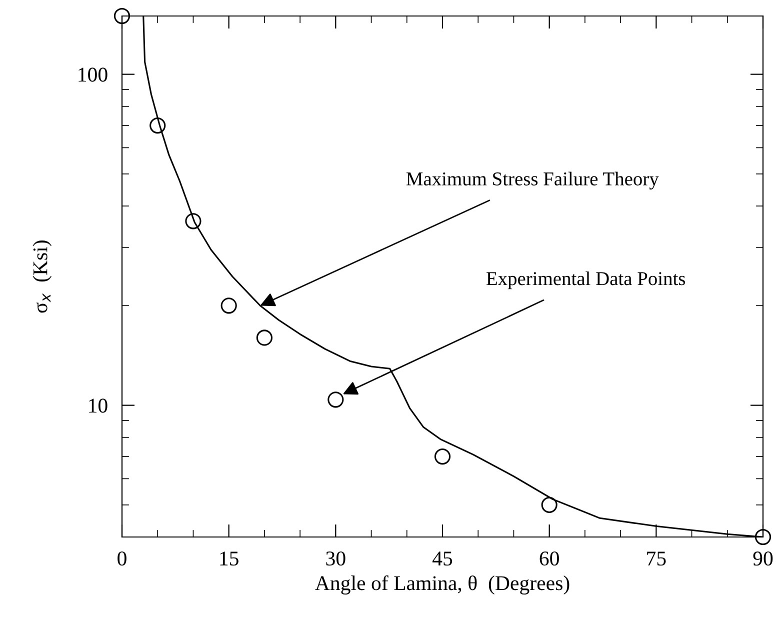 Image resolution: width=776 pixels, height=623 pixels. Describe the element at coordinates (42, 276) in the screenshot. I see `y-axis-title: σ$_{x}$ (Ksi)` at that location.